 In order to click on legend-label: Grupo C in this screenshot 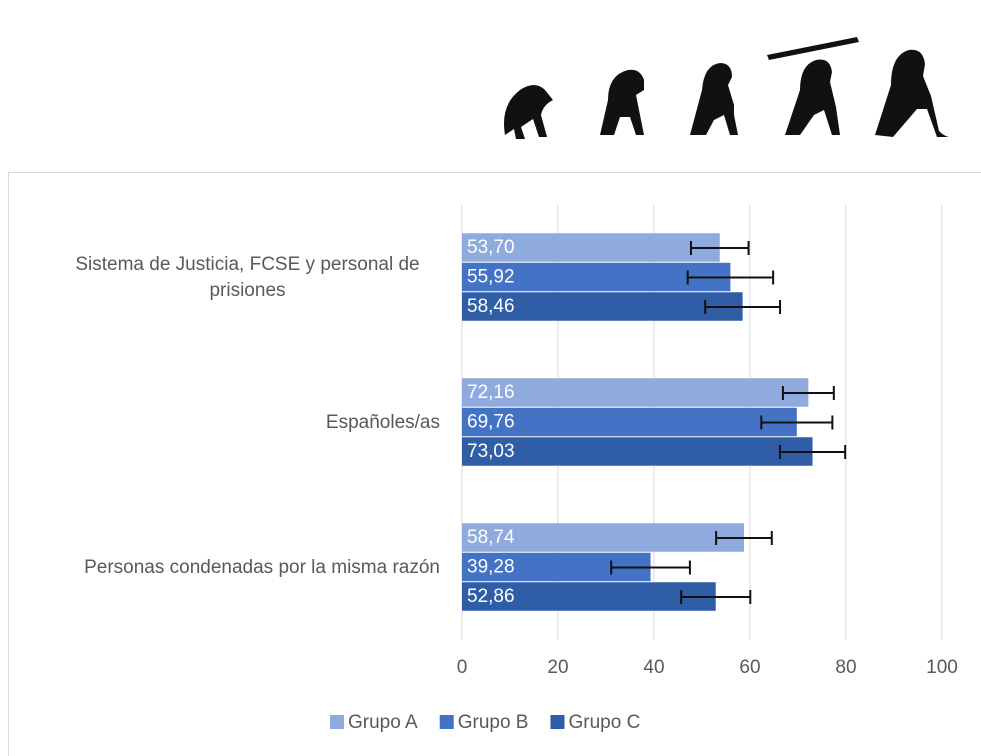, I will do `click(604, 722)`.